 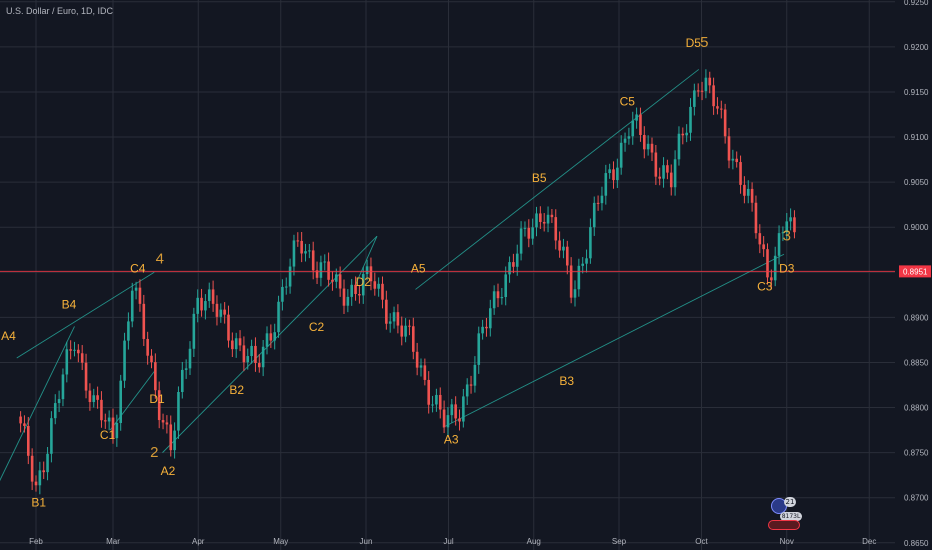 I want to click on wave-label: A2, so click(x=168, y=471).